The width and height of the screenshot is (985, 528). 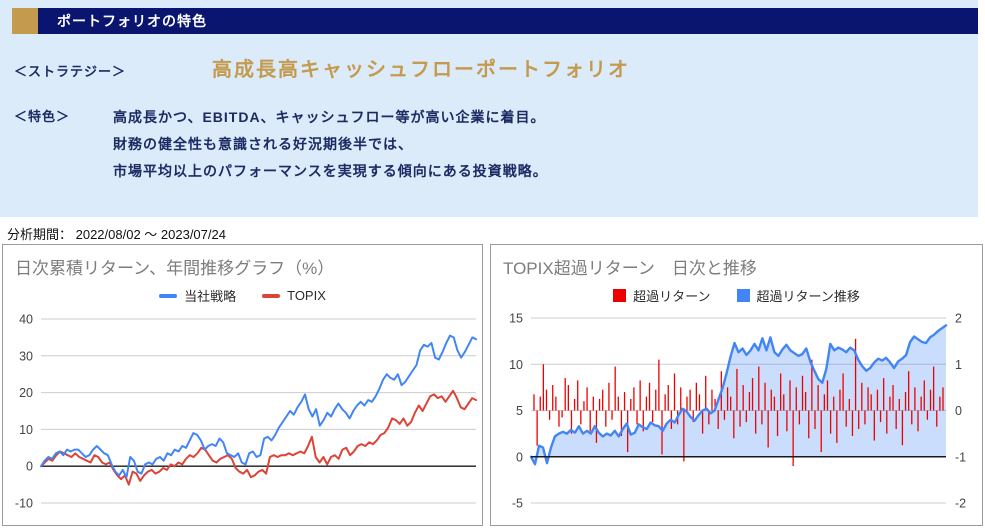 I want to click on svg-text: 20, so click(x=26, y=393).